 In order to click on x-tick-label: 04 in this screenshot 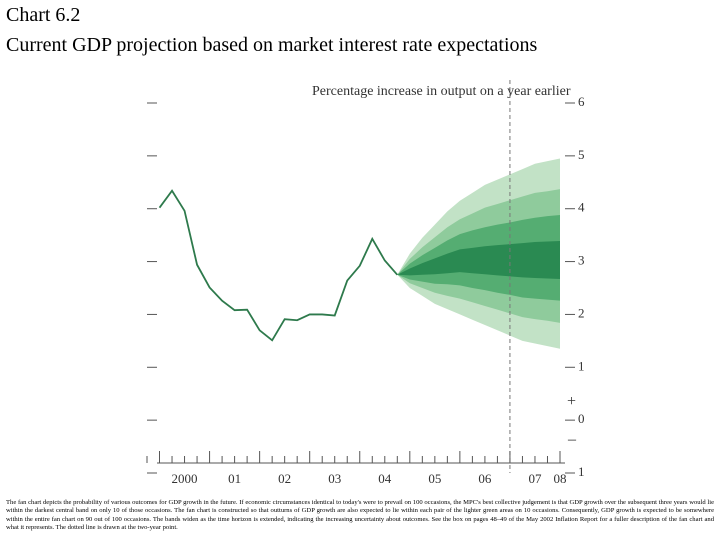, I will do `click(385, 478)`.